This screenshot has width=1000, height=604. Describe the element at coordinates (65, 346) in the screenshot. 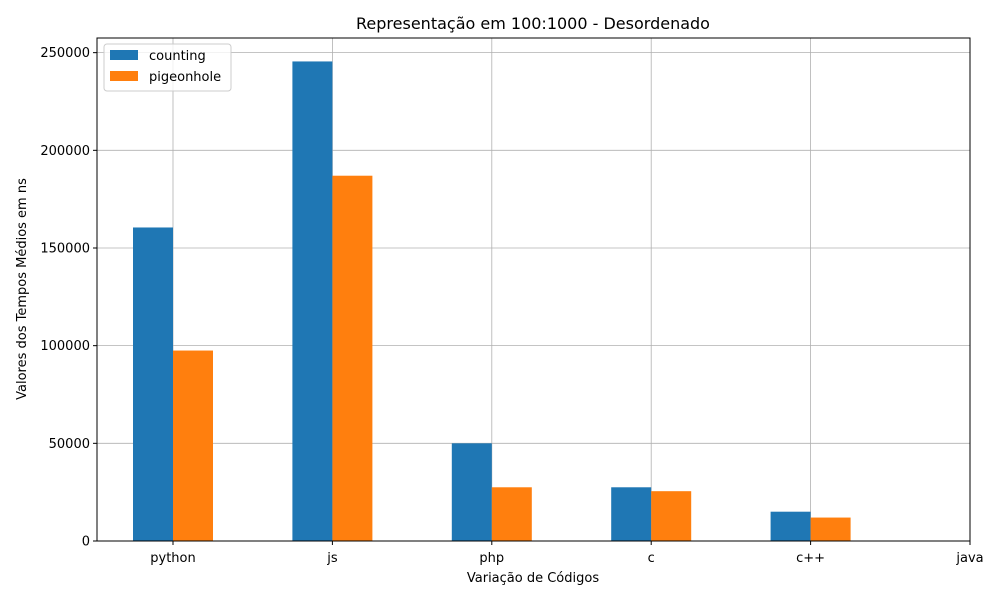

I see `y-tick-label: 100000` at that location.